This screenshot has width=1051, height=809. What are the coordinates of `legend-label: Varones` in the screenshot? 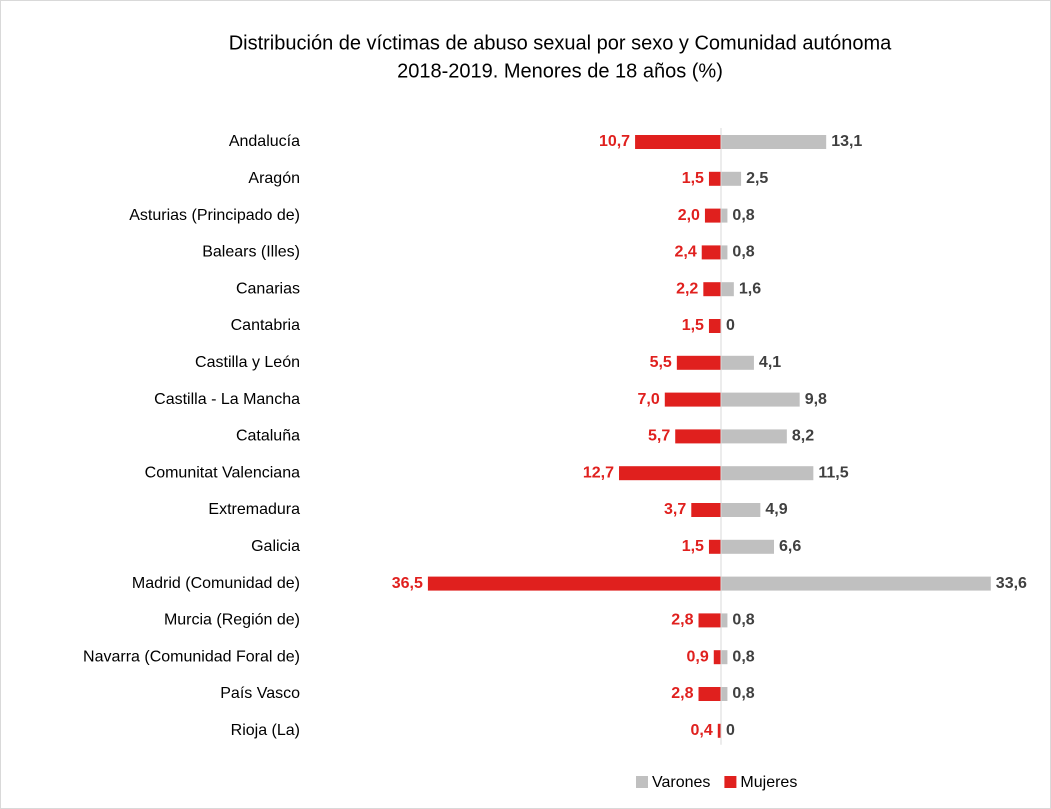 It's located at (681, 782).